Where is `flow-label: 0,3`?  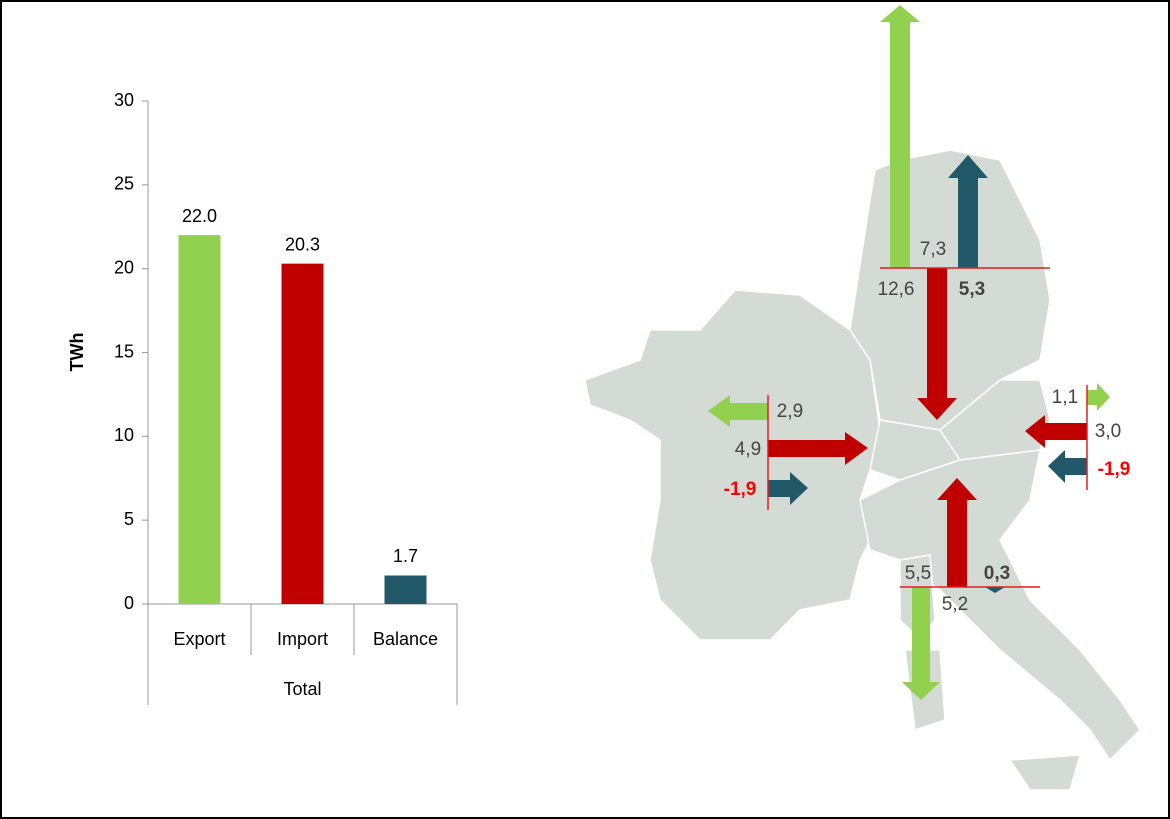 flow-label: 0,3 is located at coordinates (997, 573).